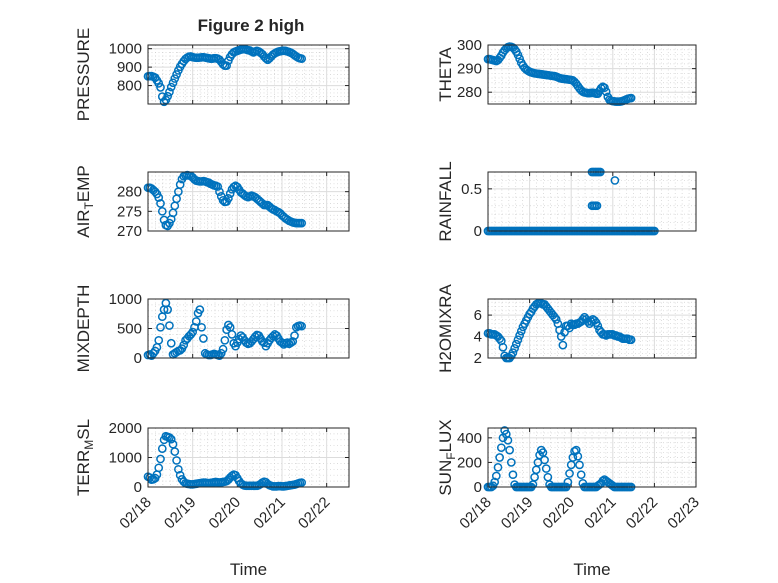 The image size is (778, 583). What do you see at coordinates (478, 358) in the screenshot?
I see `y-tick-label: 2` at bounding box center [478, 358].